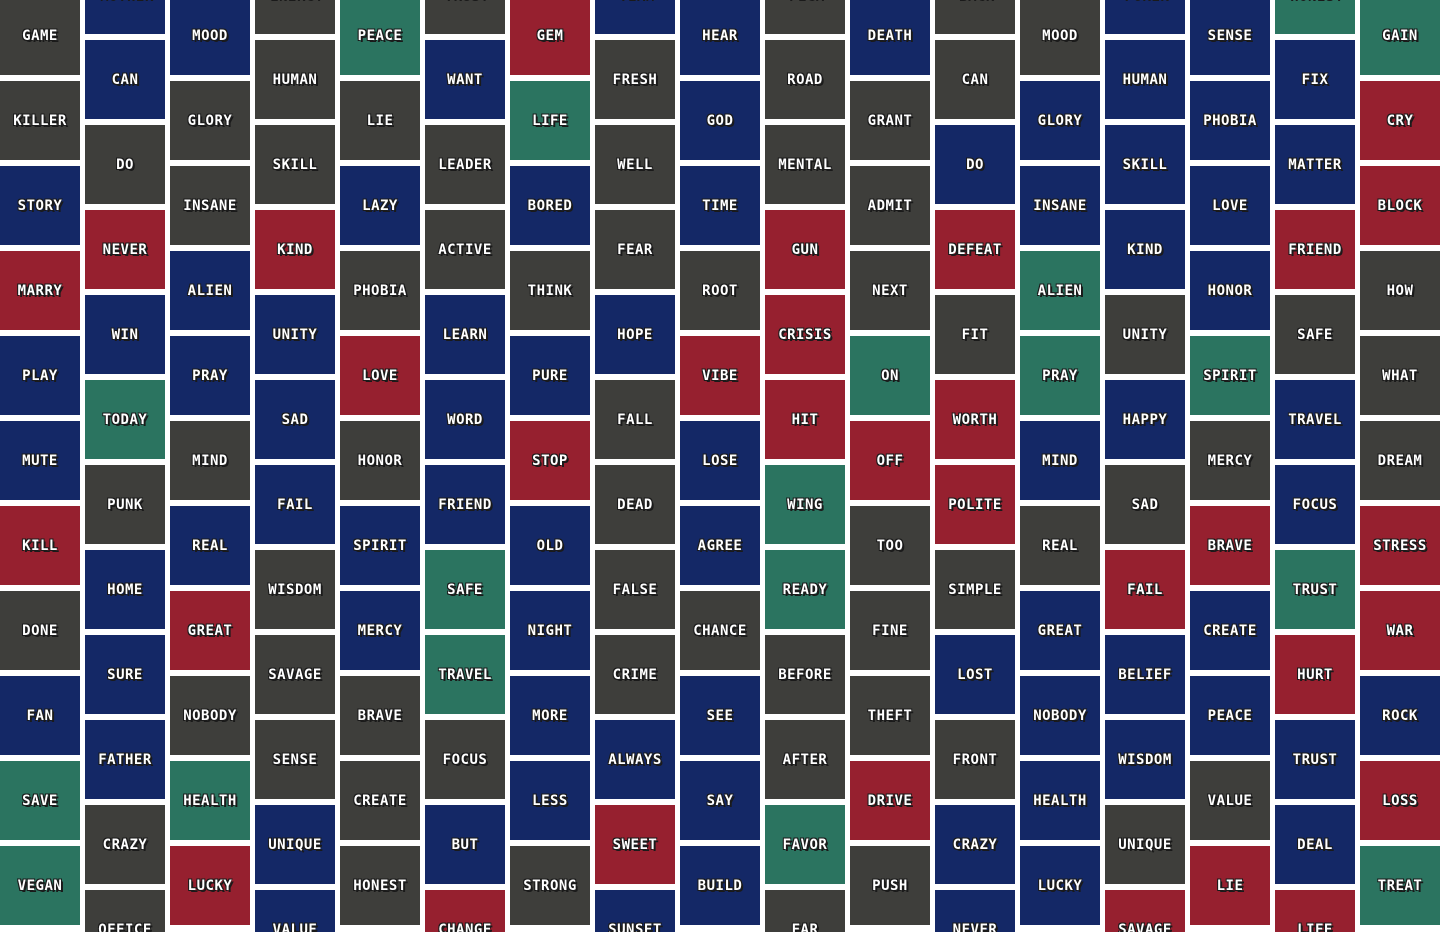 The width and height of the screenshot is (1444, 932). Describe the element at coordinates (805, 79) in the screenshot. I see `word-tile: ROAD` at that location.